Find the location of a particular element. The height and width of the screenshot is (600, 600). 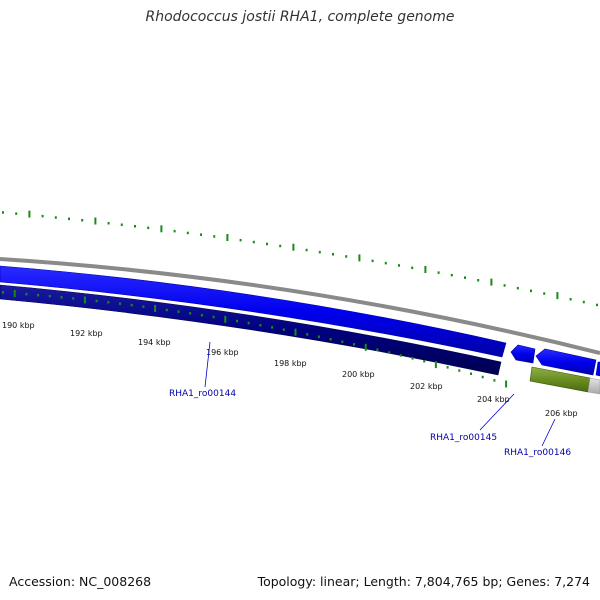

gene-label-leader-ro00146 is located at coordinates (548, 432).